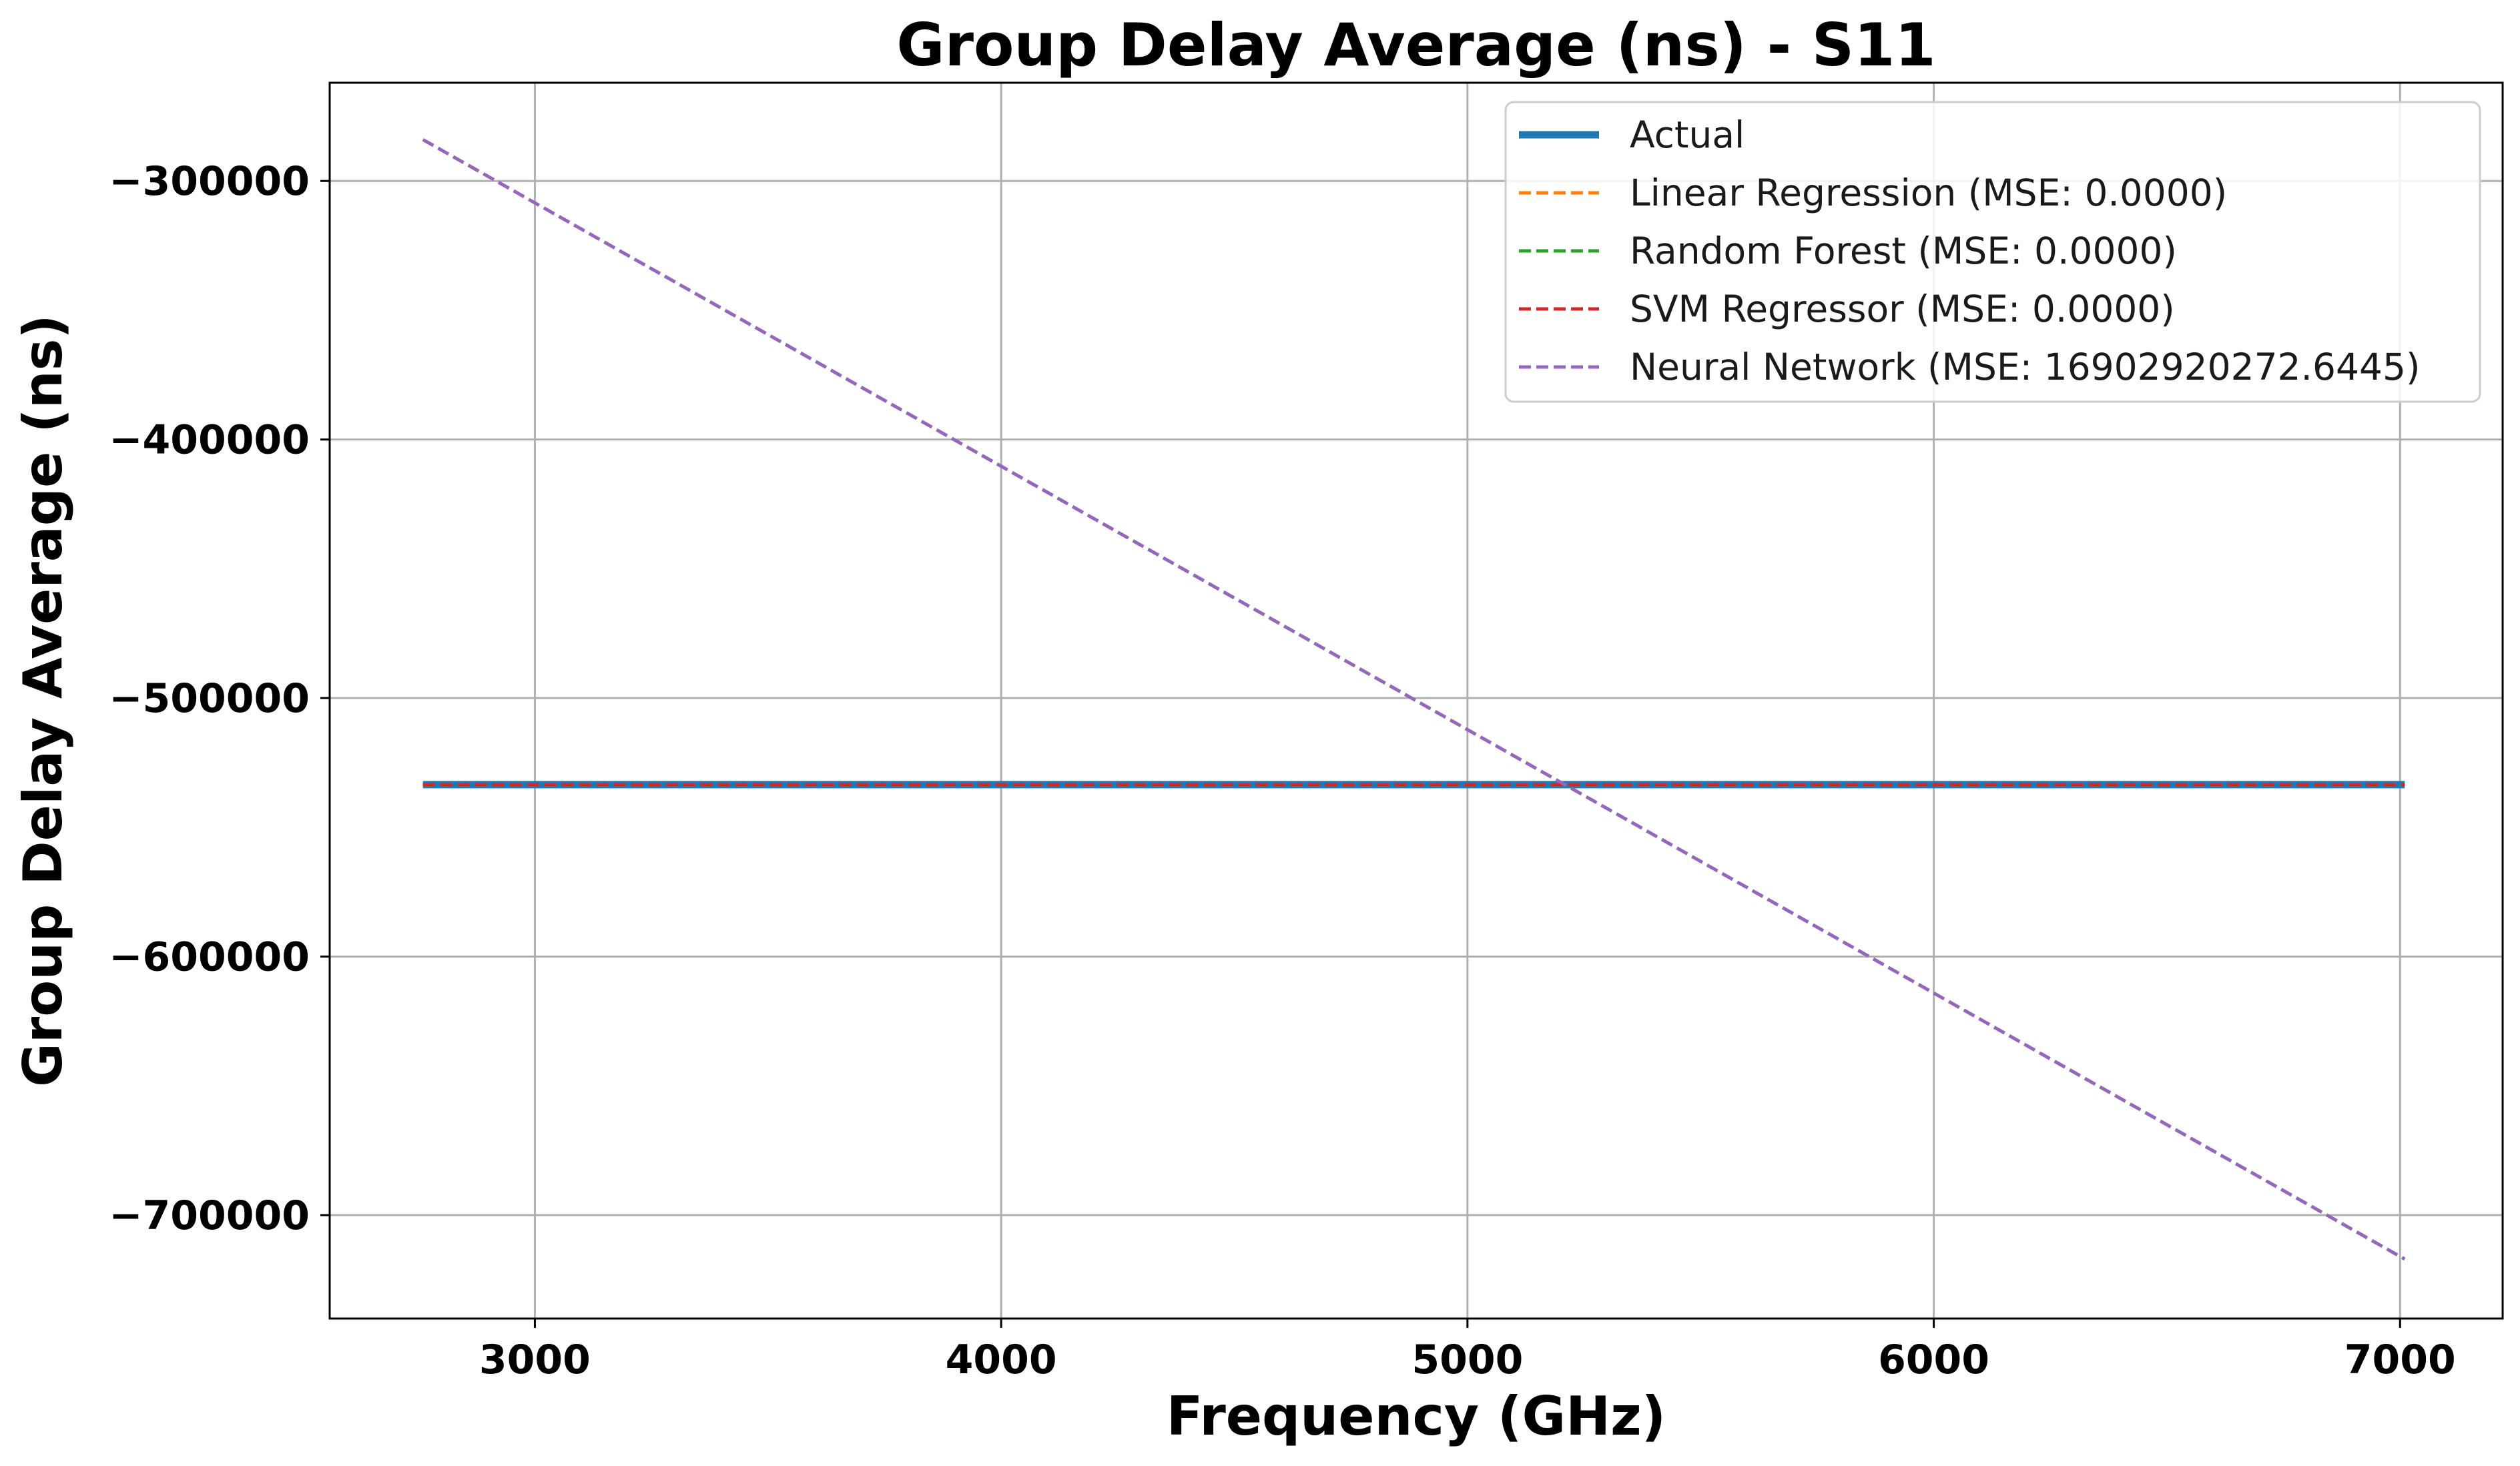  Describe the element at coordinates (209, 1215) in the screenshot. I see `y-tick-label: −700000` at that location.